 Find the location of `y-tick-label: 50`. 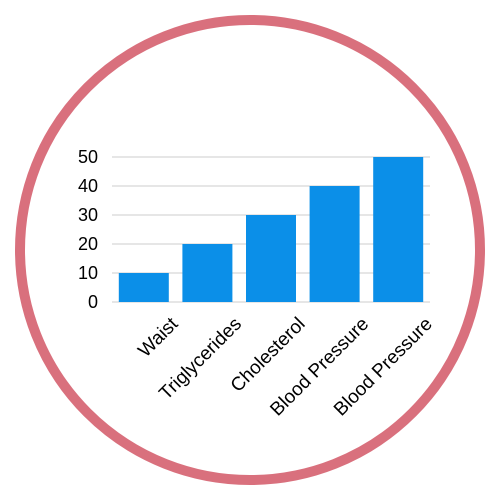

y-tick-label: 50 is located at coordinates (88, 157).